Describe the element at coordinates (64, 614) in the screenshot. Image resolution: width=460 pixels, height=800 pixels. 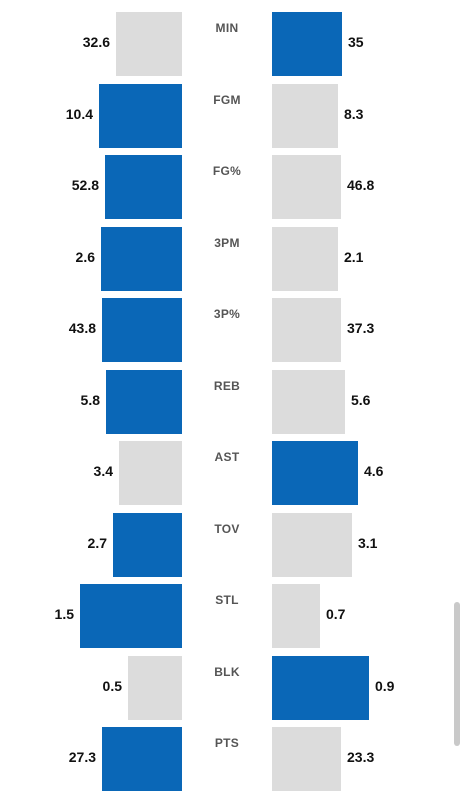
I see `left-value: 1.5` at that location.